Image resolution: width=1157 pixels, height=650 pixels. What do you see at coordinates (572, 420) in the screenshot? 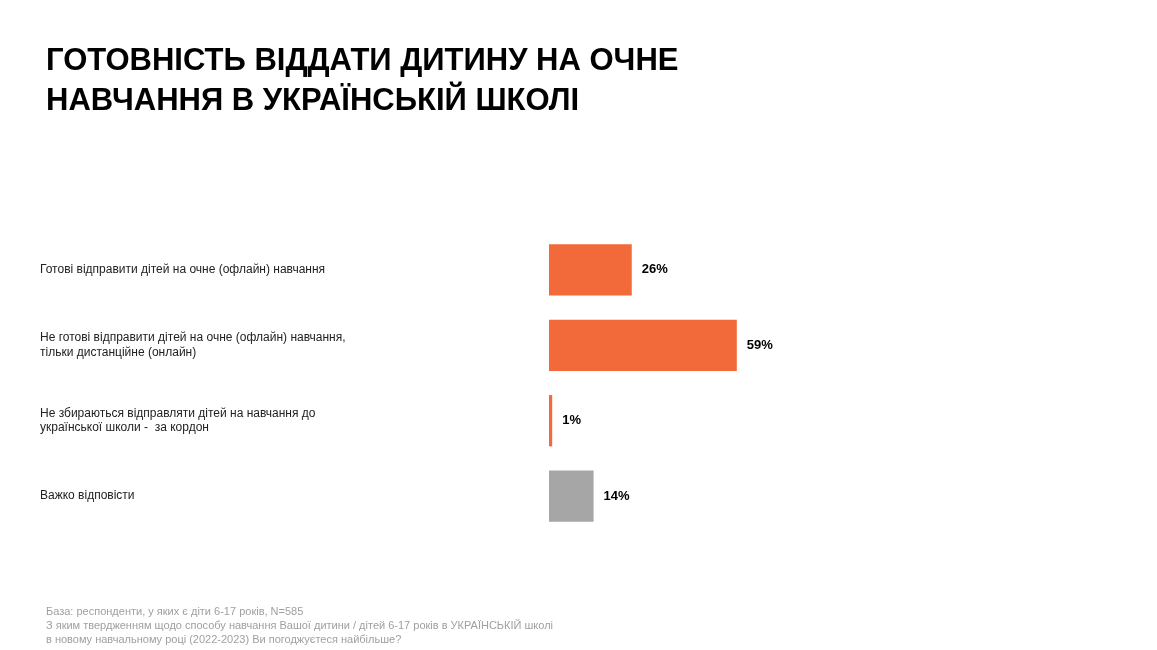
I see `data-label: 1%` at bounding box center [572, 420].